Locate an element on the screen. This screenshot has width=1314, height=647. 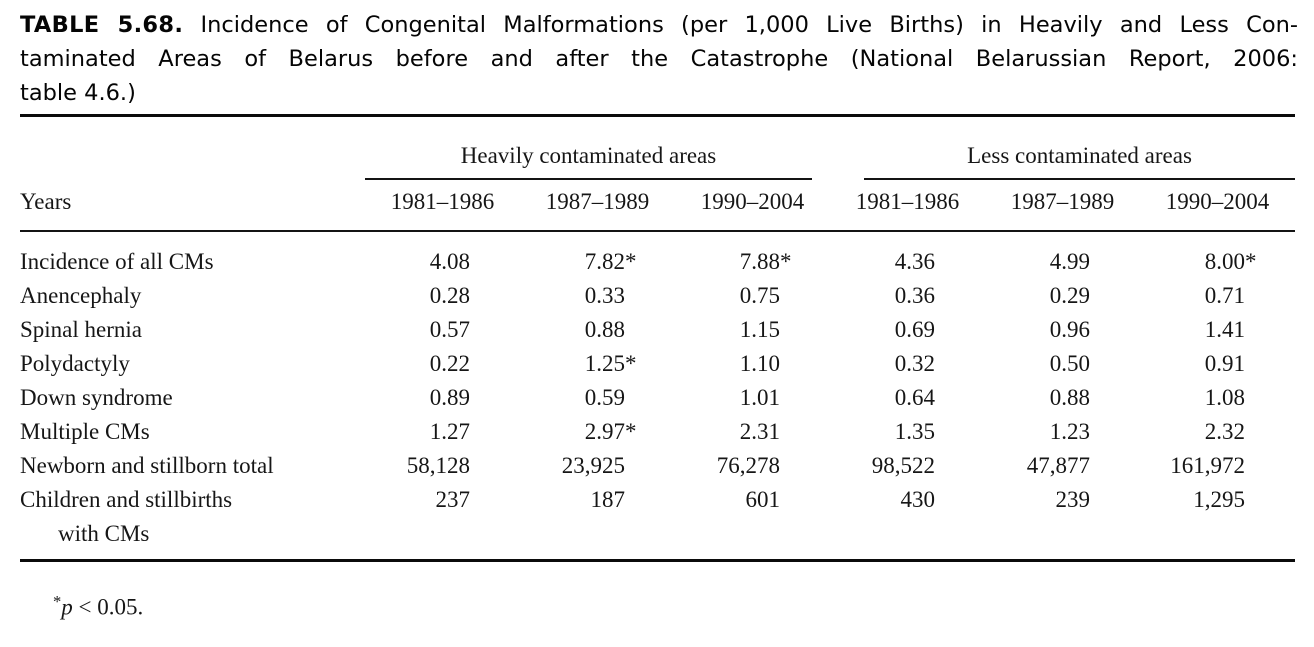
group-header-less-cell: Less contaminated areas is located at coordinates (1063, 148).